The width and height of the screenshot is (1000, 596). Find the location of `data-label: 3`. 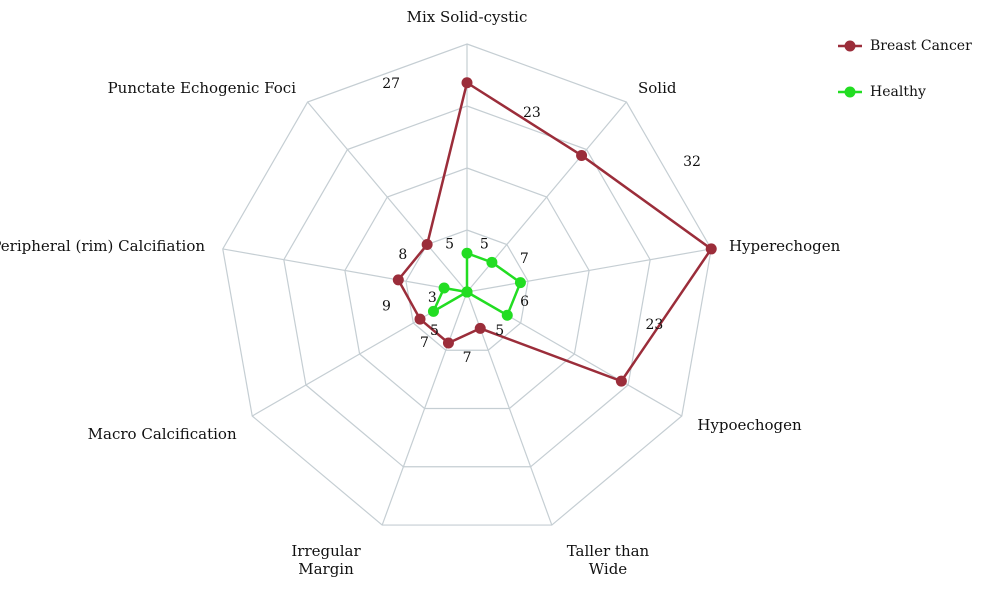

data-label: 3 is located at coordinates (432, 298).